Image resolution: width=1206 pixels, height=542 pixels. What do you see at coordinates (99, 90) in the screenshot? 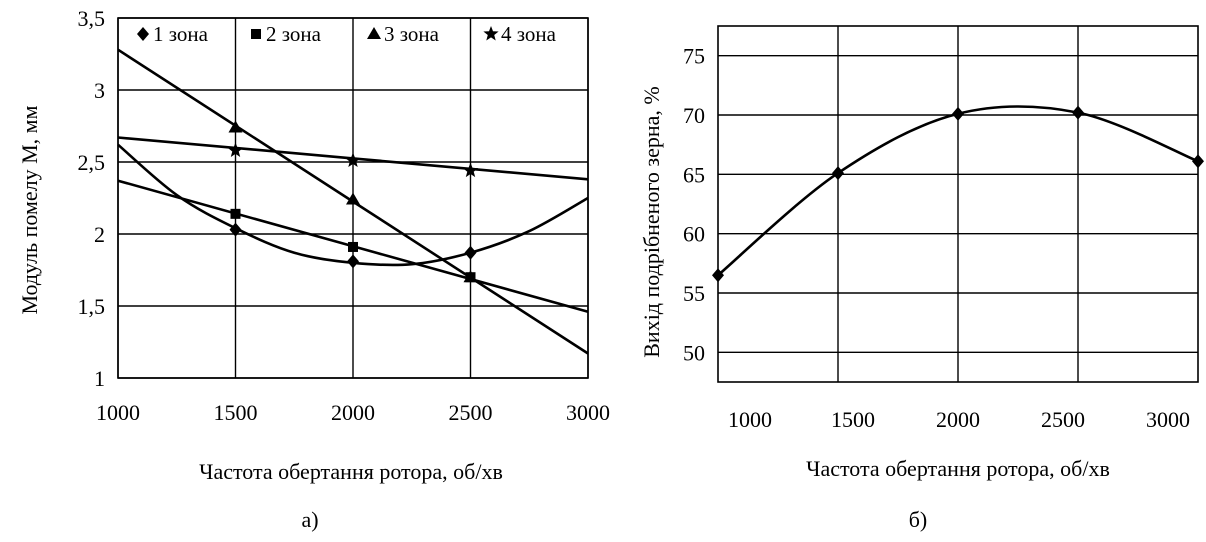
I see `chart-a-y-tick-label: 3` at bounding box center [99, 90].